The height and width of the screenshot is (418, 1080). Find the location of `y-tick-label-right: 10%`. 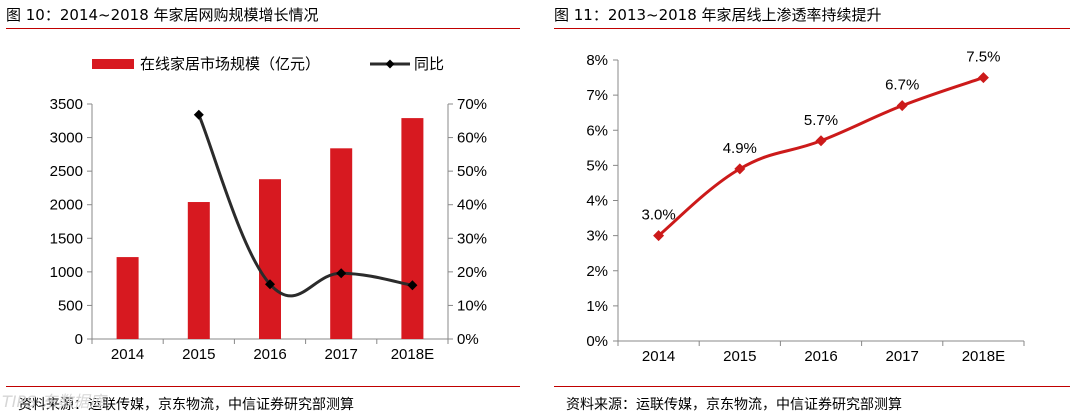

y-tick-label-right: 10% is located at coordinates (472, 305).